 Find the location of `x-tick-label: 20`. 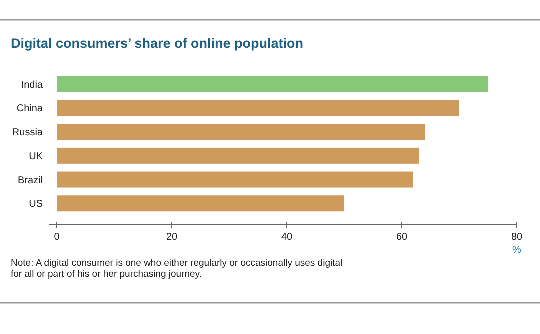

x-tick-label: 20 is located at coordinates (172, 237).